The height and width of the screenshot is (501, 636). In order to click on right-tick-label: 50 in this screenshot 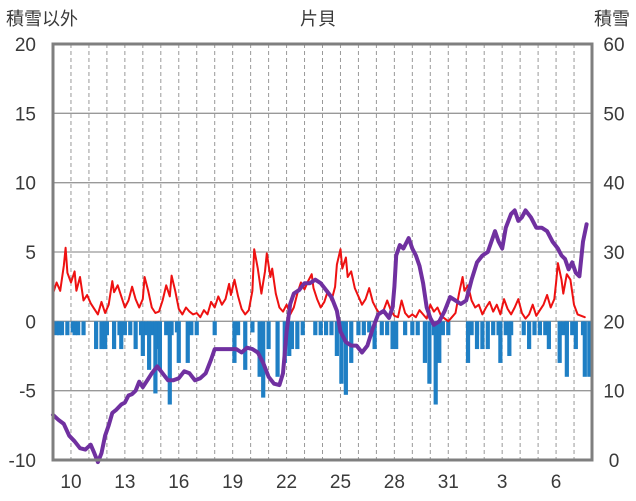, I will do `click(613, 114)`.